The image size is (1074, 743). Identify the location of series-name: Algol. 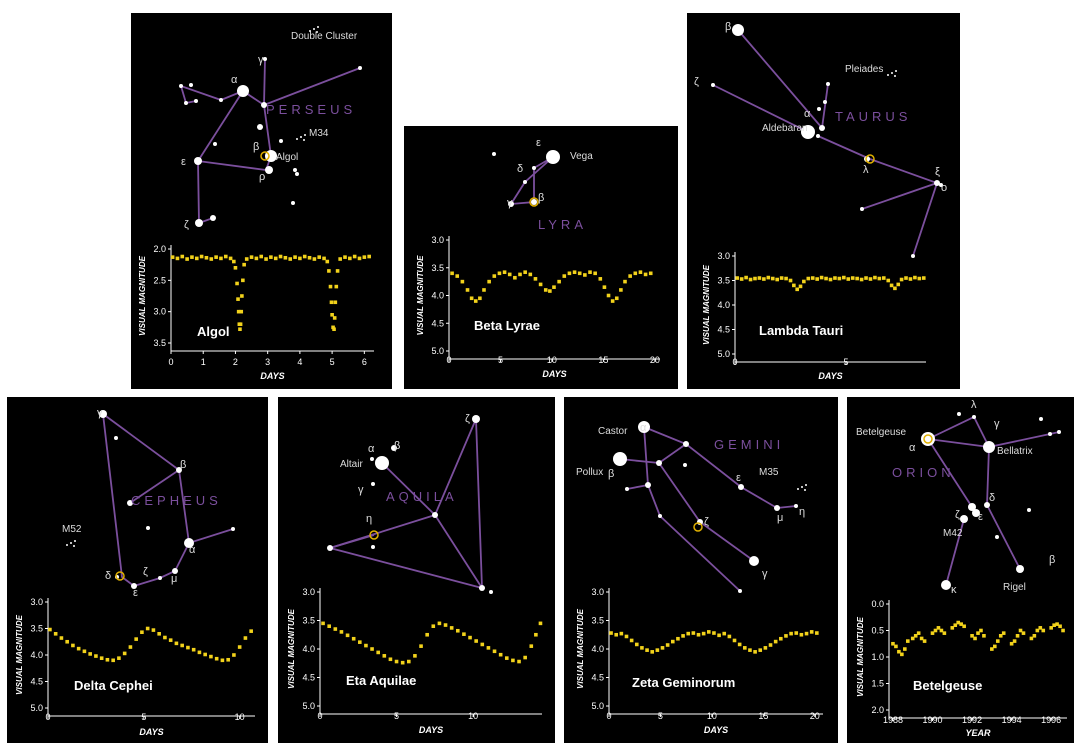
(213, 331).